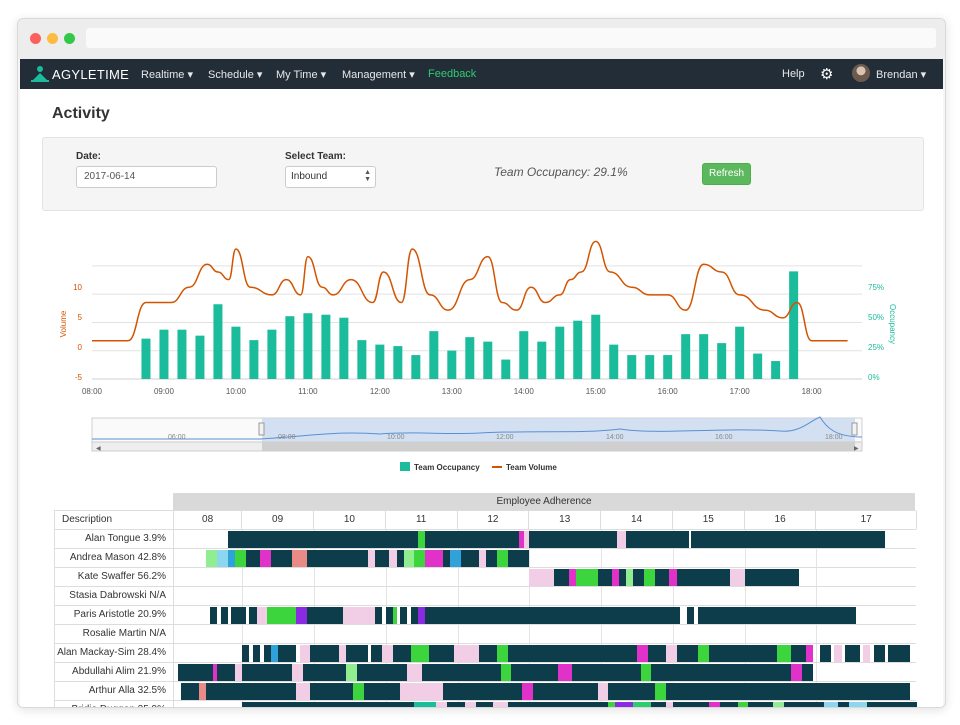  I want to click on employee-row: Bridie Duggan 25.9%, so click(486, 704).